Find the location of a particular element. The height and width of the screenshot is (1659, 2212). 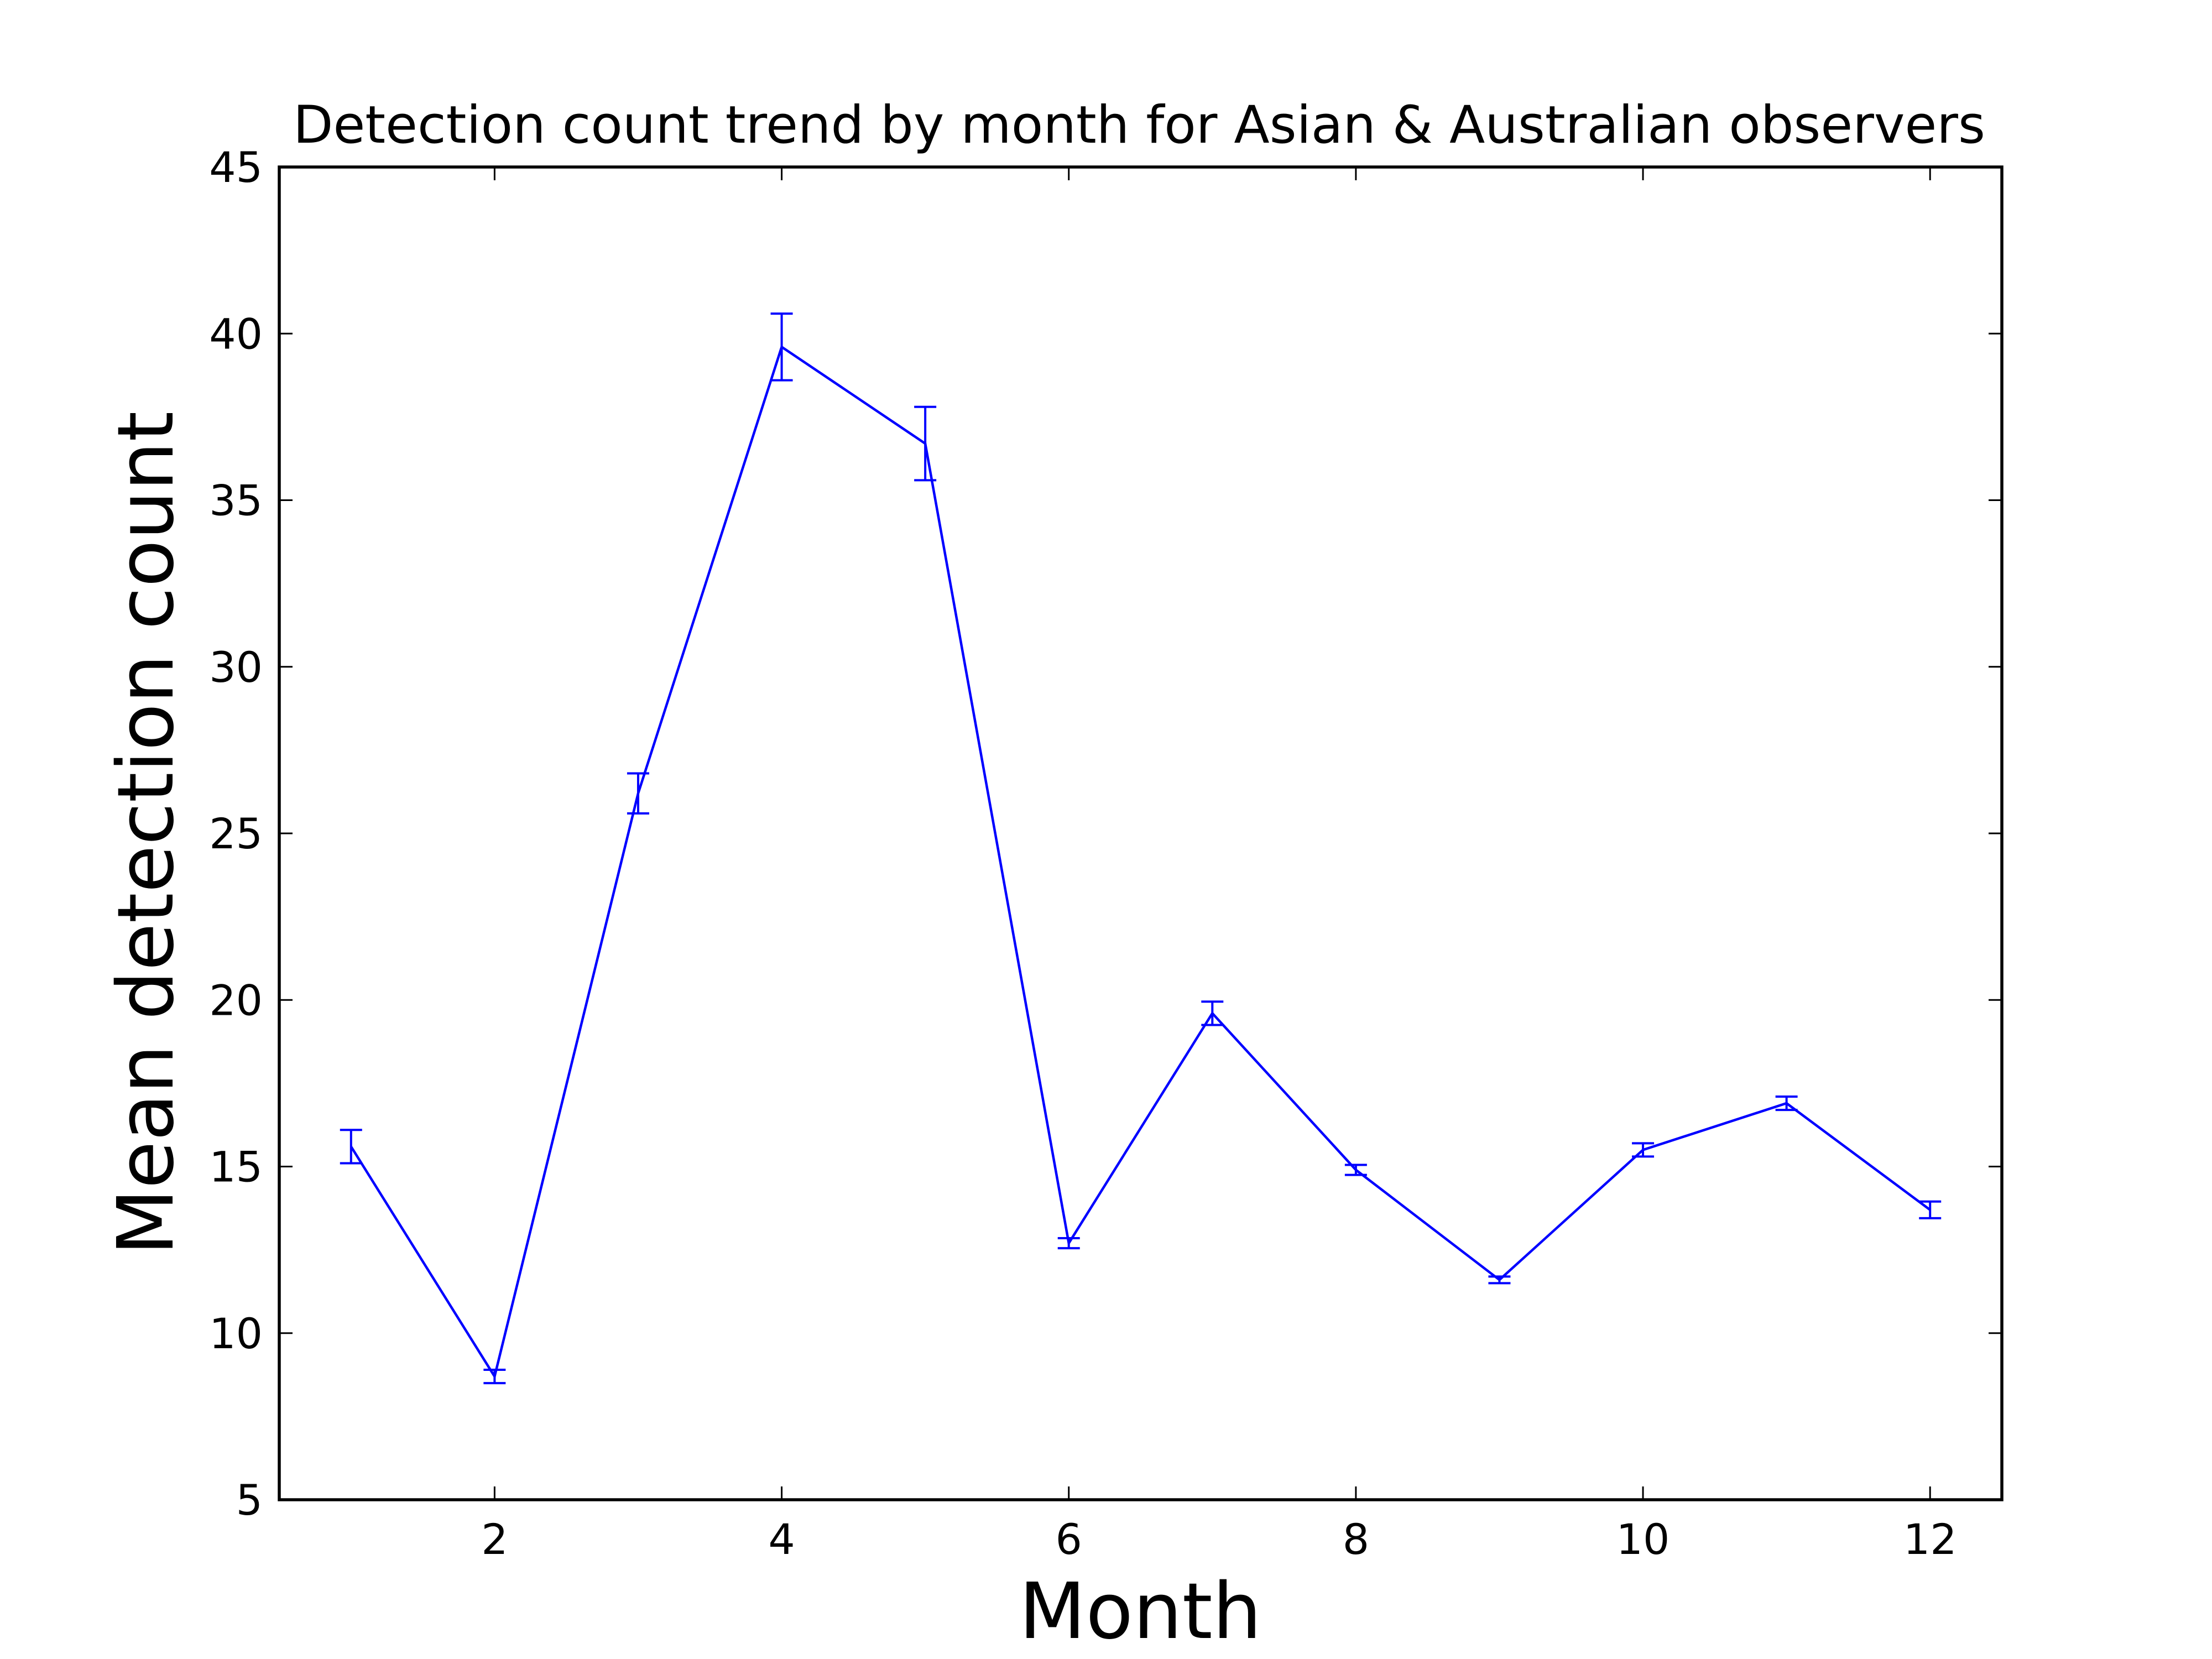

x-tick-label: 10 is located at coordinates (1643, 1540).